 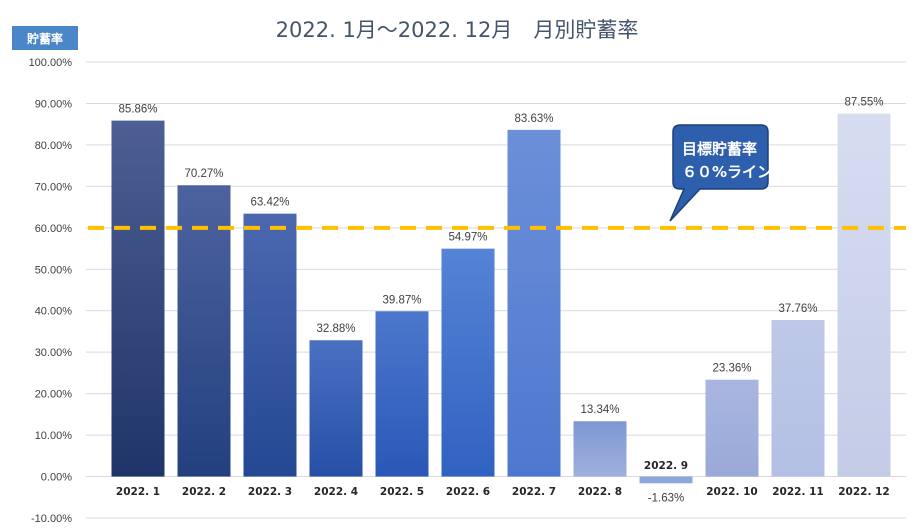 What do you see at coordinates (457, 30) in the screenshot?
I see `chart-title: 2022. 1月～2022. 12月 月別貯蓄率` at bounding box center [457, 30].